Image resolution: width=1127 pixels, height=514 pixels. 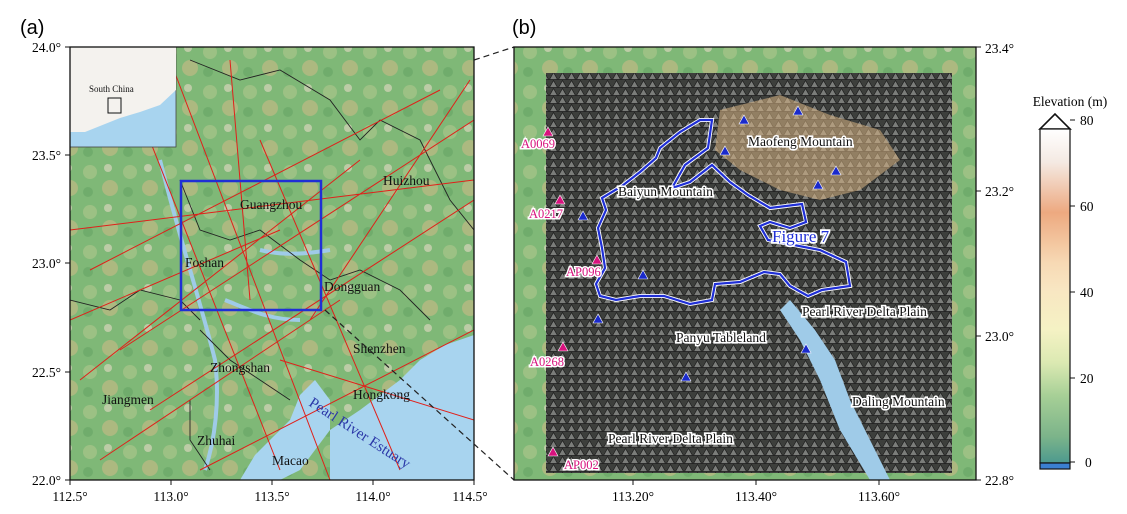 I want to click on panel-b-label: (b), so click(x=524, y=28).